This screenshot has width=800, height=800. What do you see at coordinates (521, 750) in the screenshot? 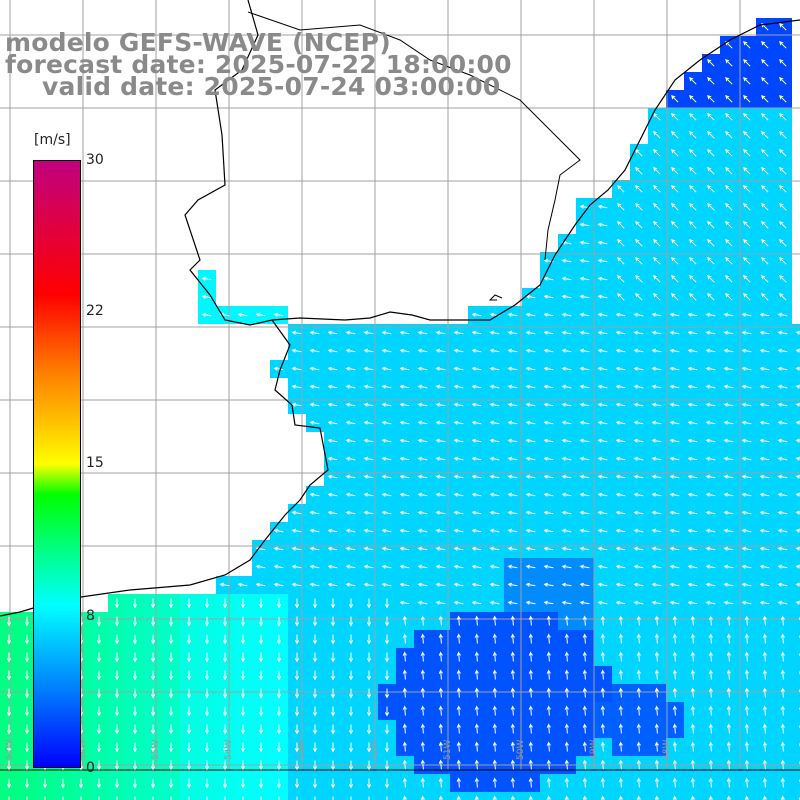
I see `longitude-label: 50W` at bounding box center [521, 750].